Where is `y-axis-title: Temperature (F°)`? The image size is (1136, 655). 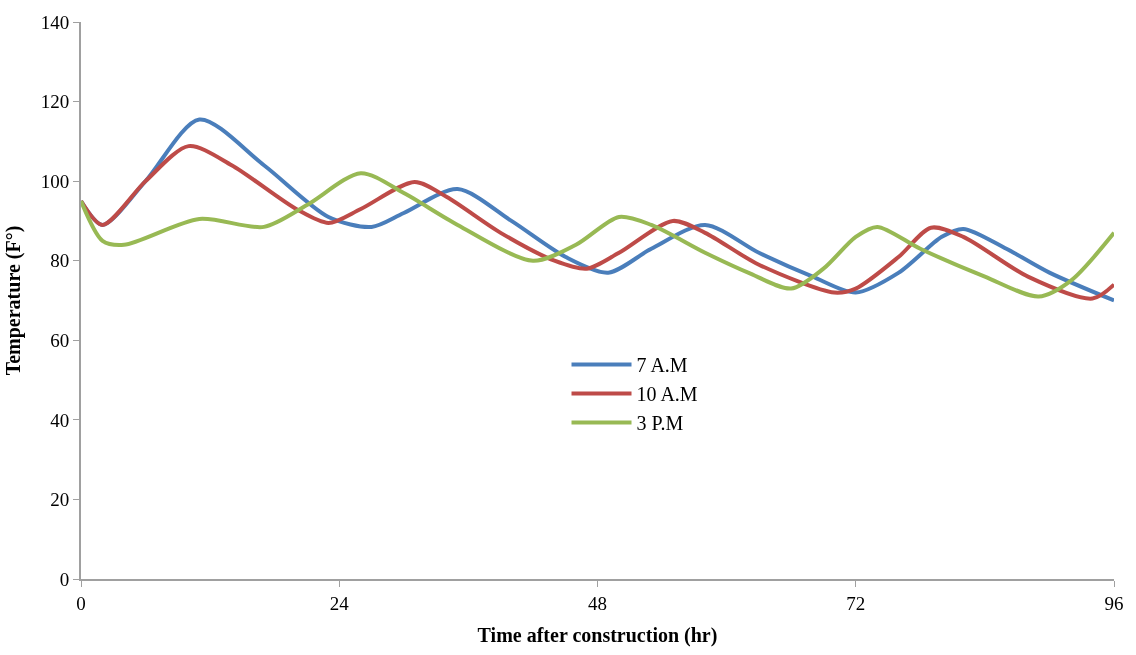
y-axis-title: Temperature (F°) is located at coordinates (13, 300).